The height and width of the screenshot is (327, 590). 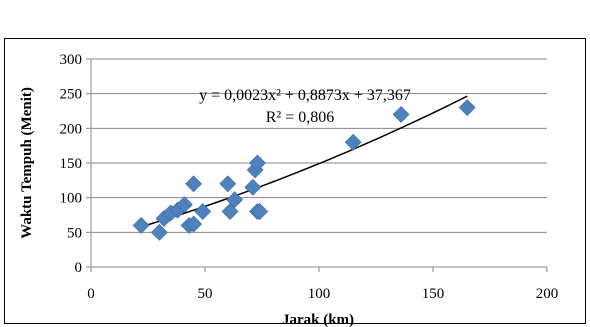 What do you see at coordinates (547, 294) in the screenshot?
I see `x-tick-label-200: 200` at bounding box center [547, 294].